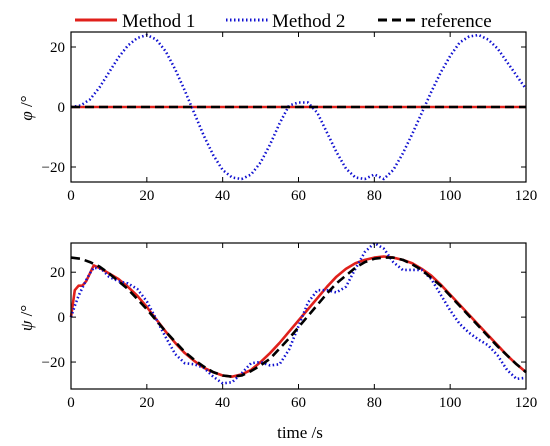 The height and width of the screenshot is (446, 550). What do you see at coordinates (456, 21) in the screenshot?
I see `legend-label-reference: reference` at bounding box center [456, 21].